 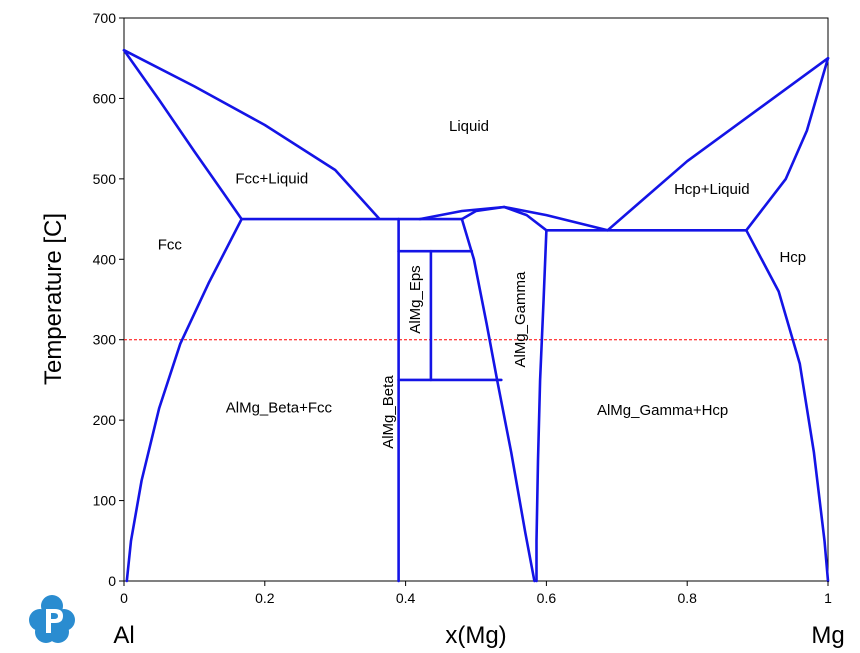 I want to click on region-label: Liquid, so click(x=469, y=126).